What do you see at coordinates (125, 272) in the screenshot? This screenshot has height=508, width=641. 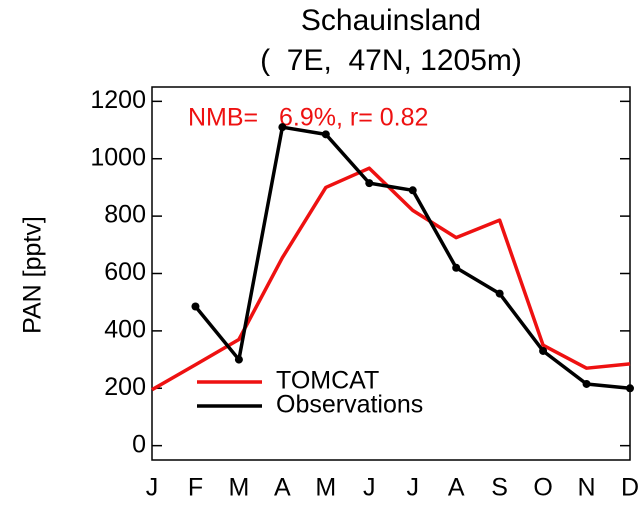 I see `y-tick-label: 600` at bounding box center [125, 272].